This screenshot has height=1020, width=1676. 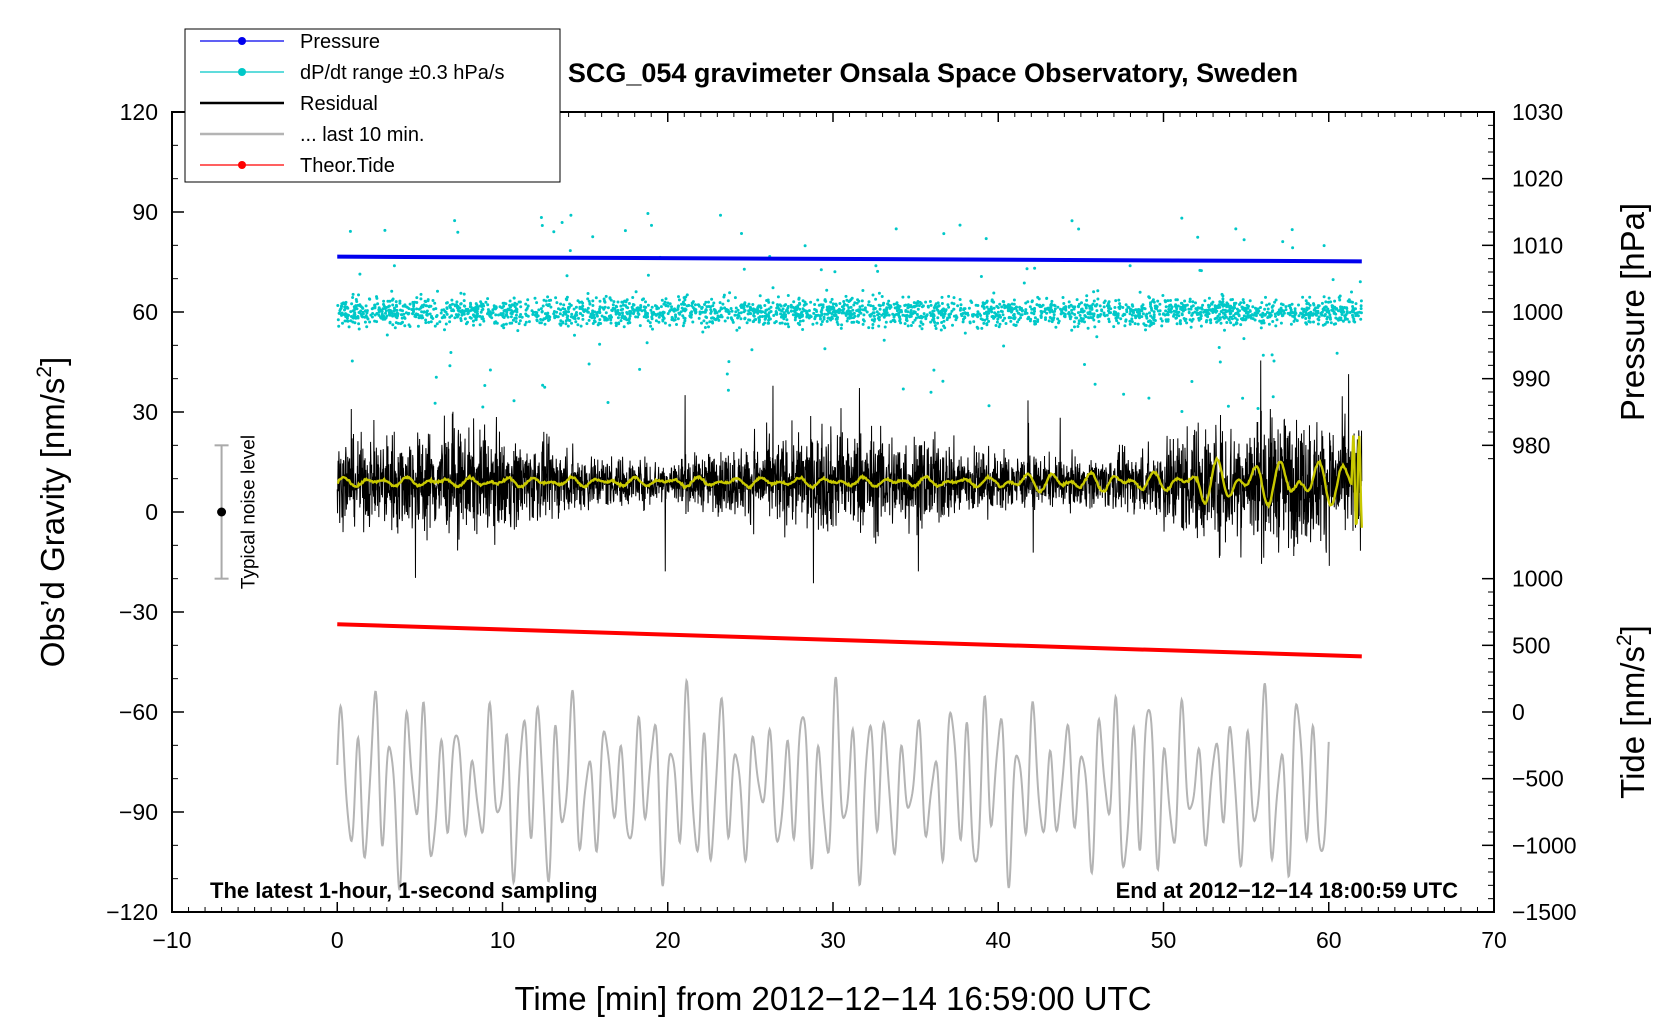 I want to click on x-tick-label: −10, so click(x=171, y=940).